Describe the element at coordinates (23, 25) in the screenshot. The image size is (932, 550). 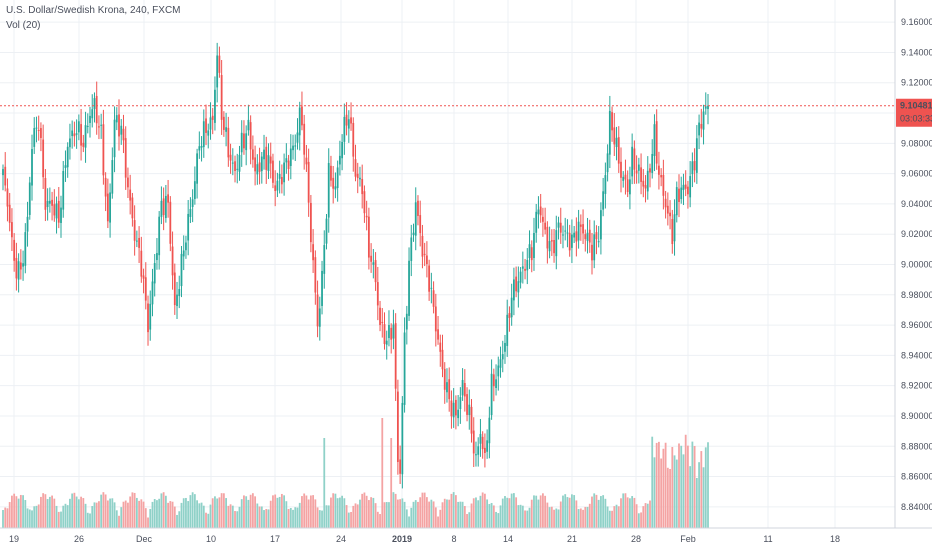
I see `volume-indicator-label: Vol (20)` at that location.